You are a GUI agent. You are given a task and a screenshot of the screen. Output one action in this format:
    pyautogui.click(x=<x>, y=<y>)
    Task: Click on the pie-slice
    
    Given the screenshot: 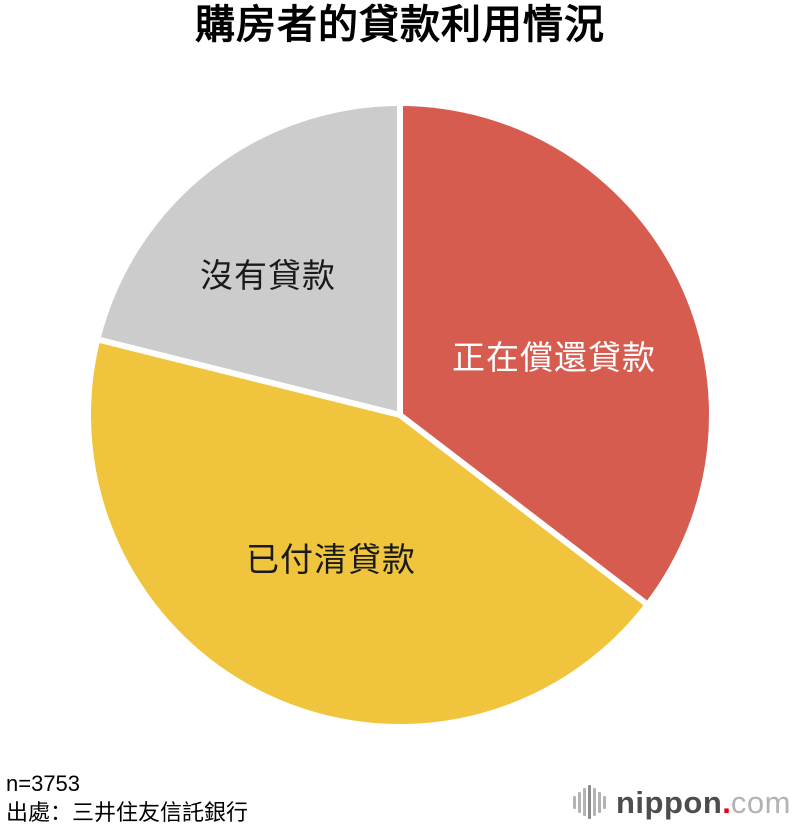 What is the action you would take?
    pyautogui.click(x=250, y=260)
    